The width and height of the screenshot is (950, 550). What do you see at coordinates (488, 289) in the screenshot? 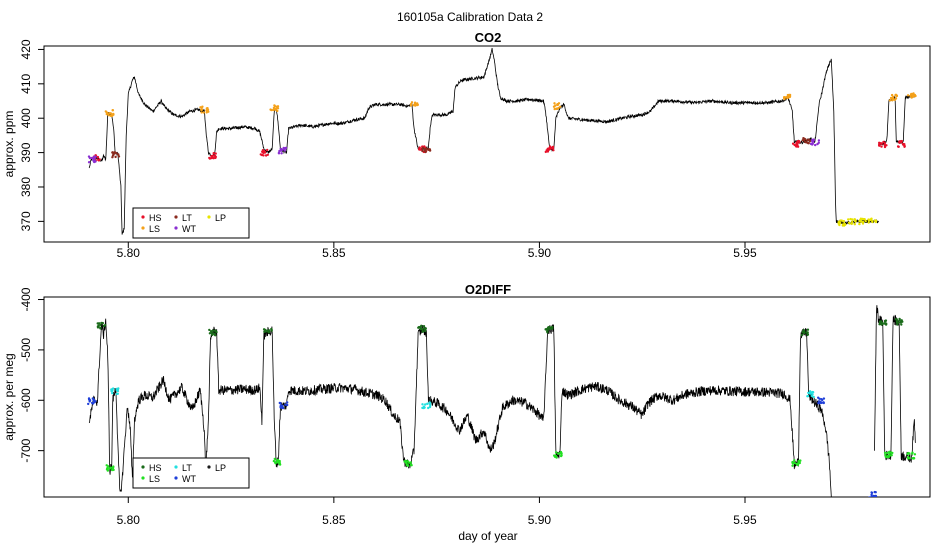
I see `o2diff-panel-title: O2DIFF` at bounding box center [488, 289].